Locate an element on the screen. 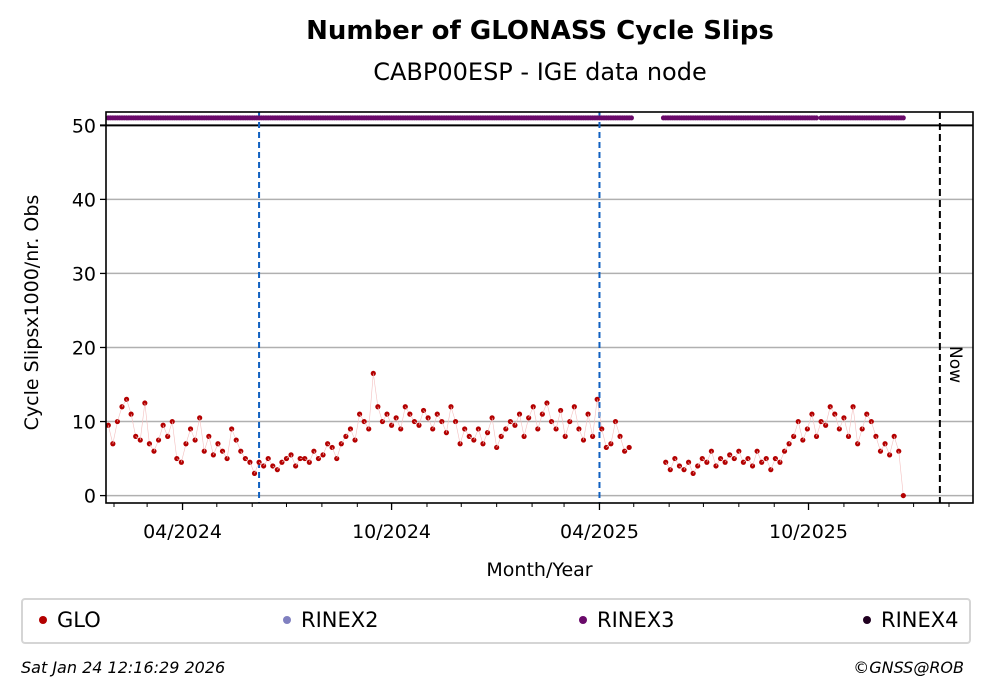 The height and width of the screenshot is (699, 992). y-tick-label: 50 is located at coordinates (84, 126).